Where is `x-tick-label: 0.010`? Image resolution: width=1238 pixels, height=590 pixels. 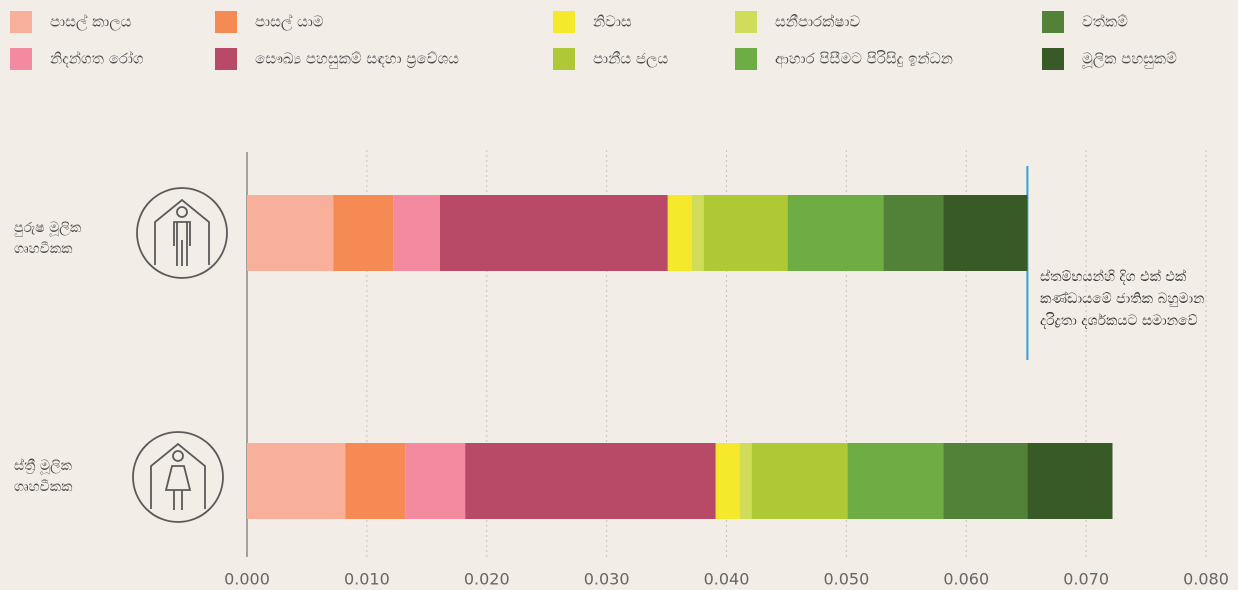 x-tick-label: 0.010 is located at coordinates (367, 579).